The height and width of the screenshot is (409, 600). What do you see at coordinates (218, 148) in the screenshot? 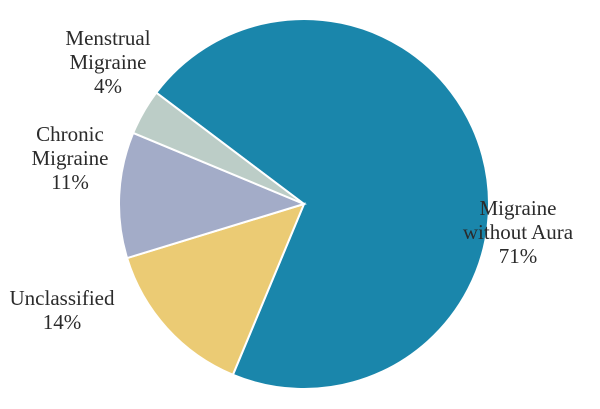
I see `pie-slice-menstrual-migraine` at bounding box center [218, 148].